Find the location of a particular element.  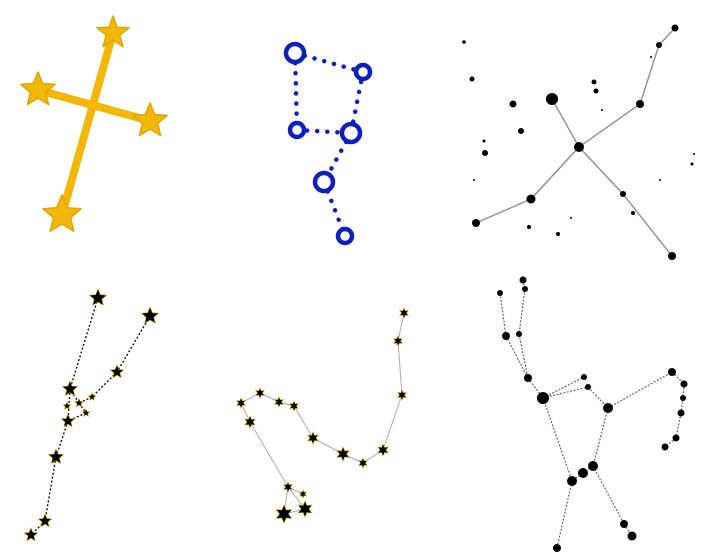

blue-ring-dotted-constellation is located at coordinates (328, 143).